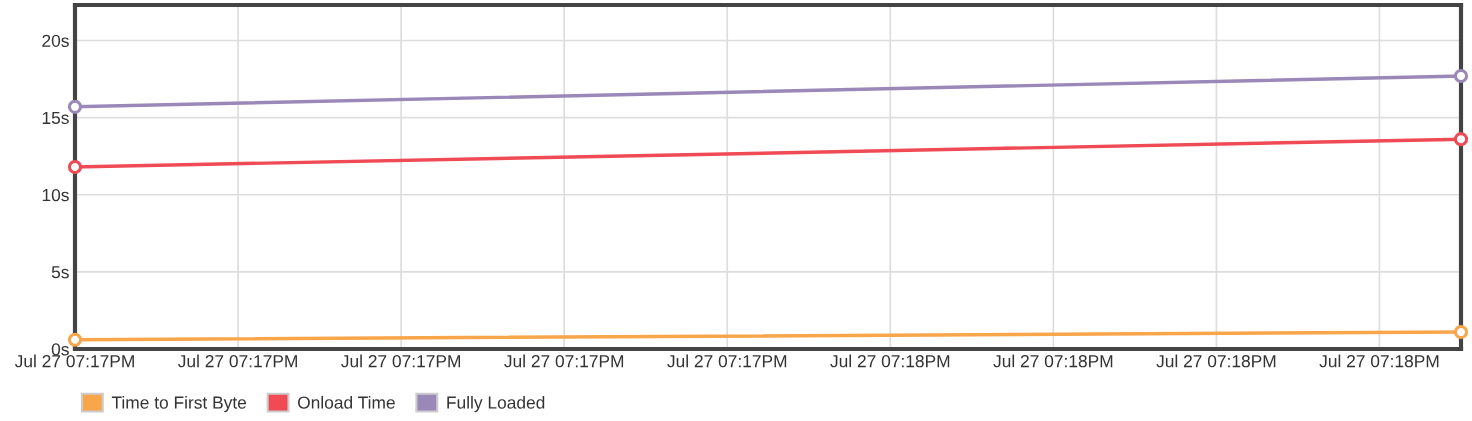 The width and height of the screenshot is (1472, 421). Describe the element at coordinates (55, 40) in the screenshot. I see `y-tick-label: 20s` at that location.